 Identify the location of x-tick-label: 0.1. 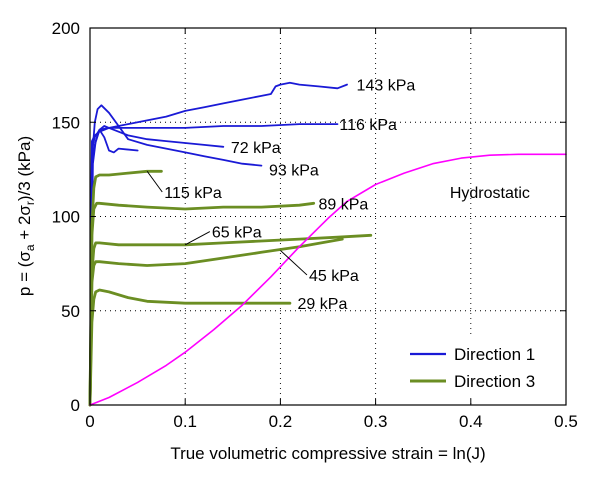
(185, 421).